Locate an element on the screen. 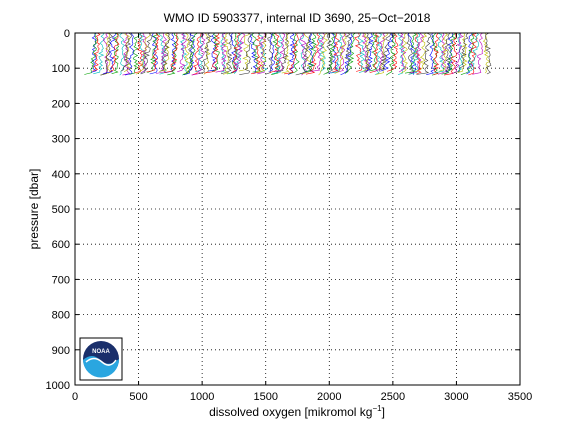 This screenshot has height=432, width=576. x-axis-label-exponent: −1 is located at coordinates (377, 408).